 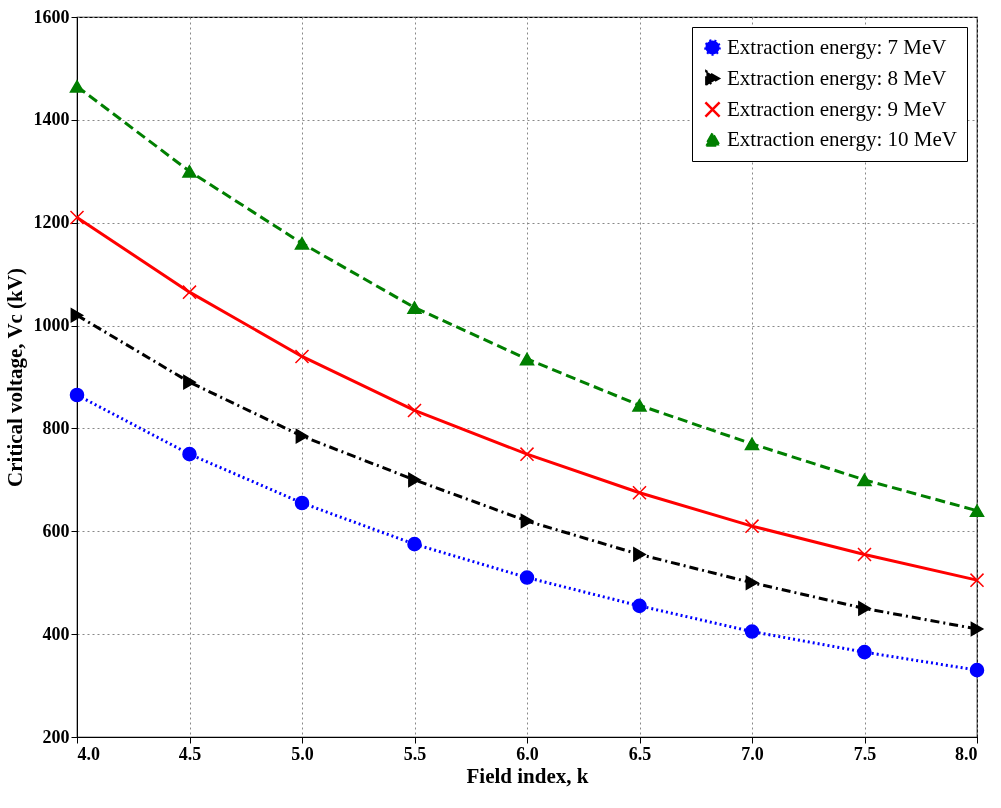 What do you see at coordinates (56, 530) in the screenshot?
I see `y-tick-label: 600` at bounding box center [56, 530].